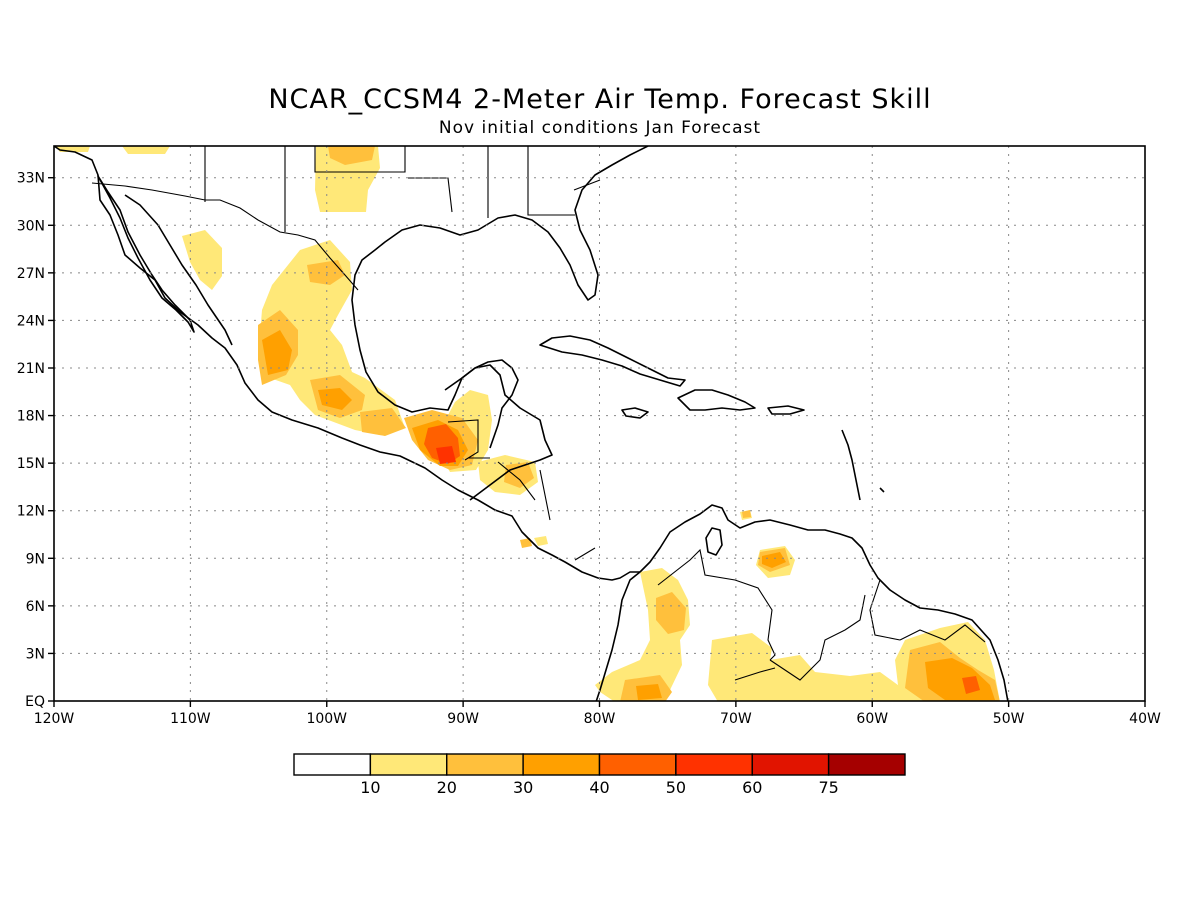 This screenshot has height=900, width=1200. What do you see at coordinates (31, 369) in the screenshot?
I see `lat-tick-label: 21N` at bounding box center [31, 369].